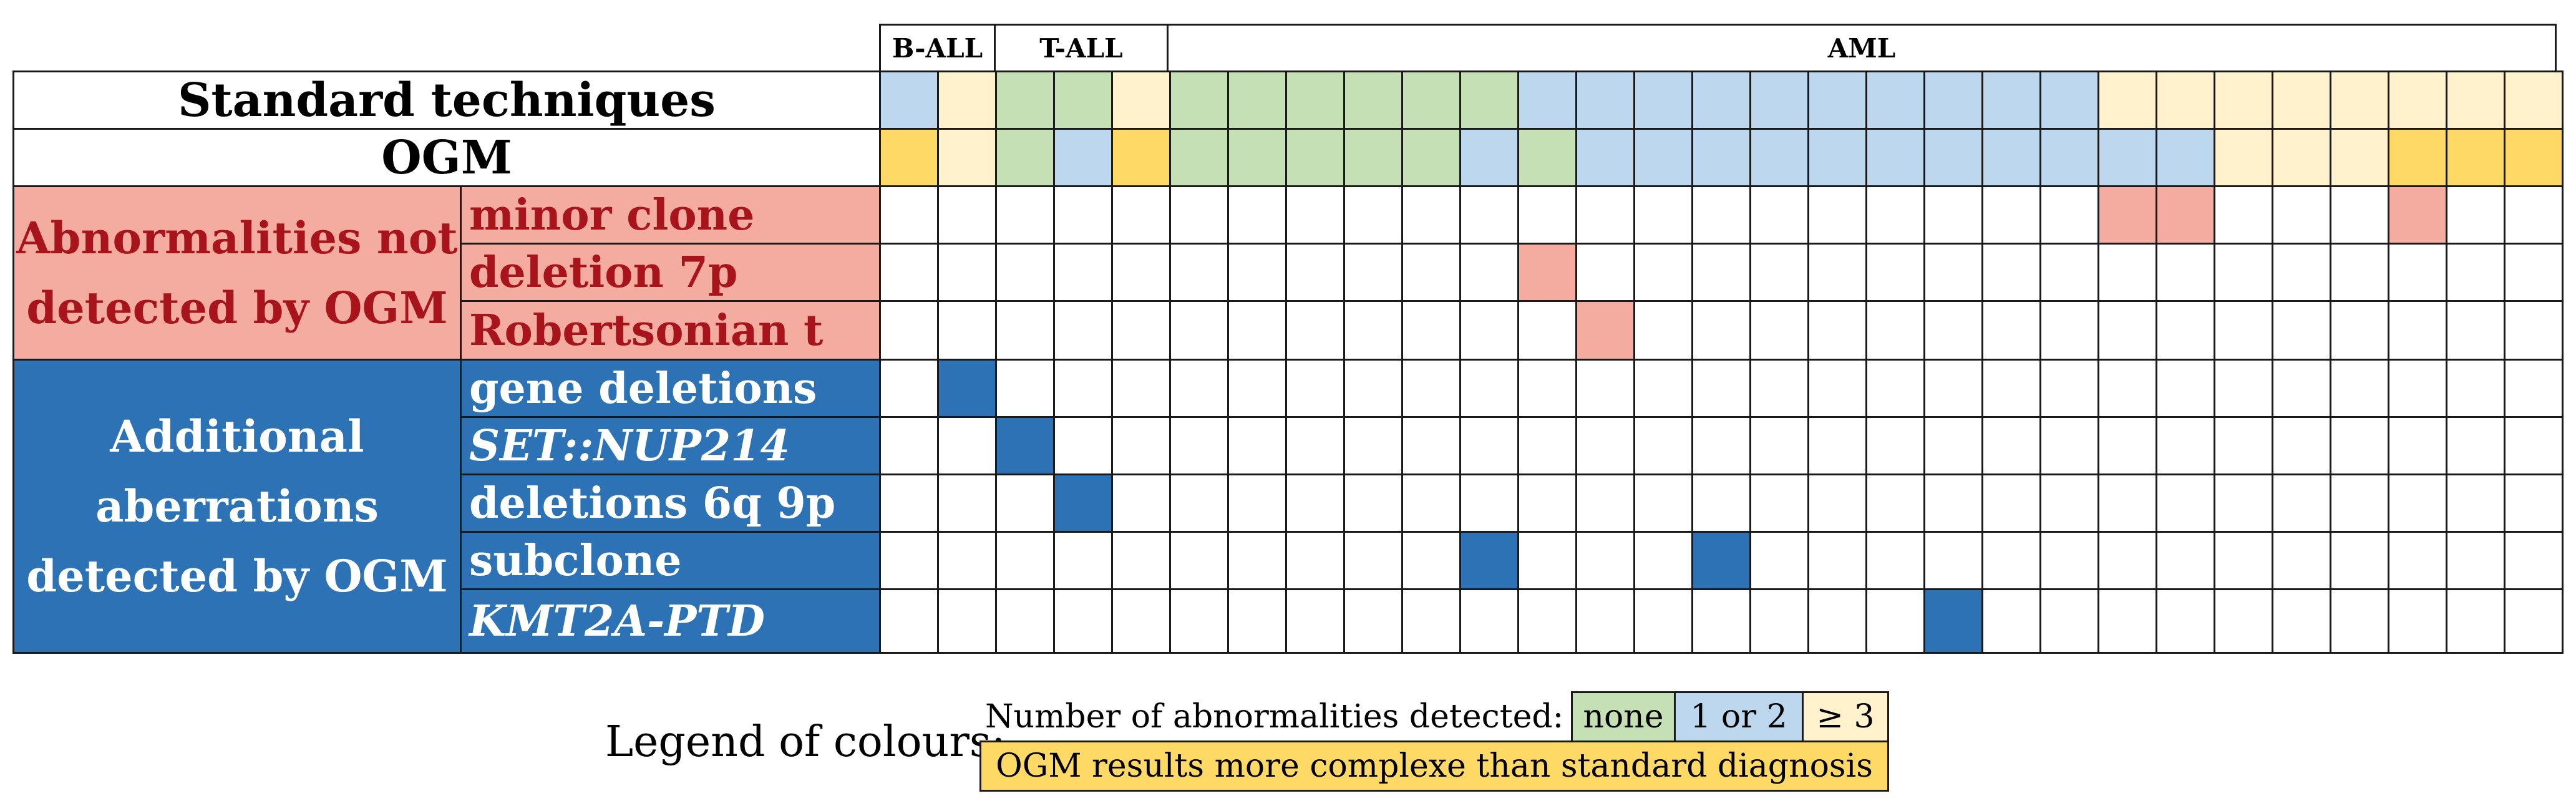 The image size is (2576, 811). I want to click on row-label-gene-deletions: gene deletions, so click(670, 388).